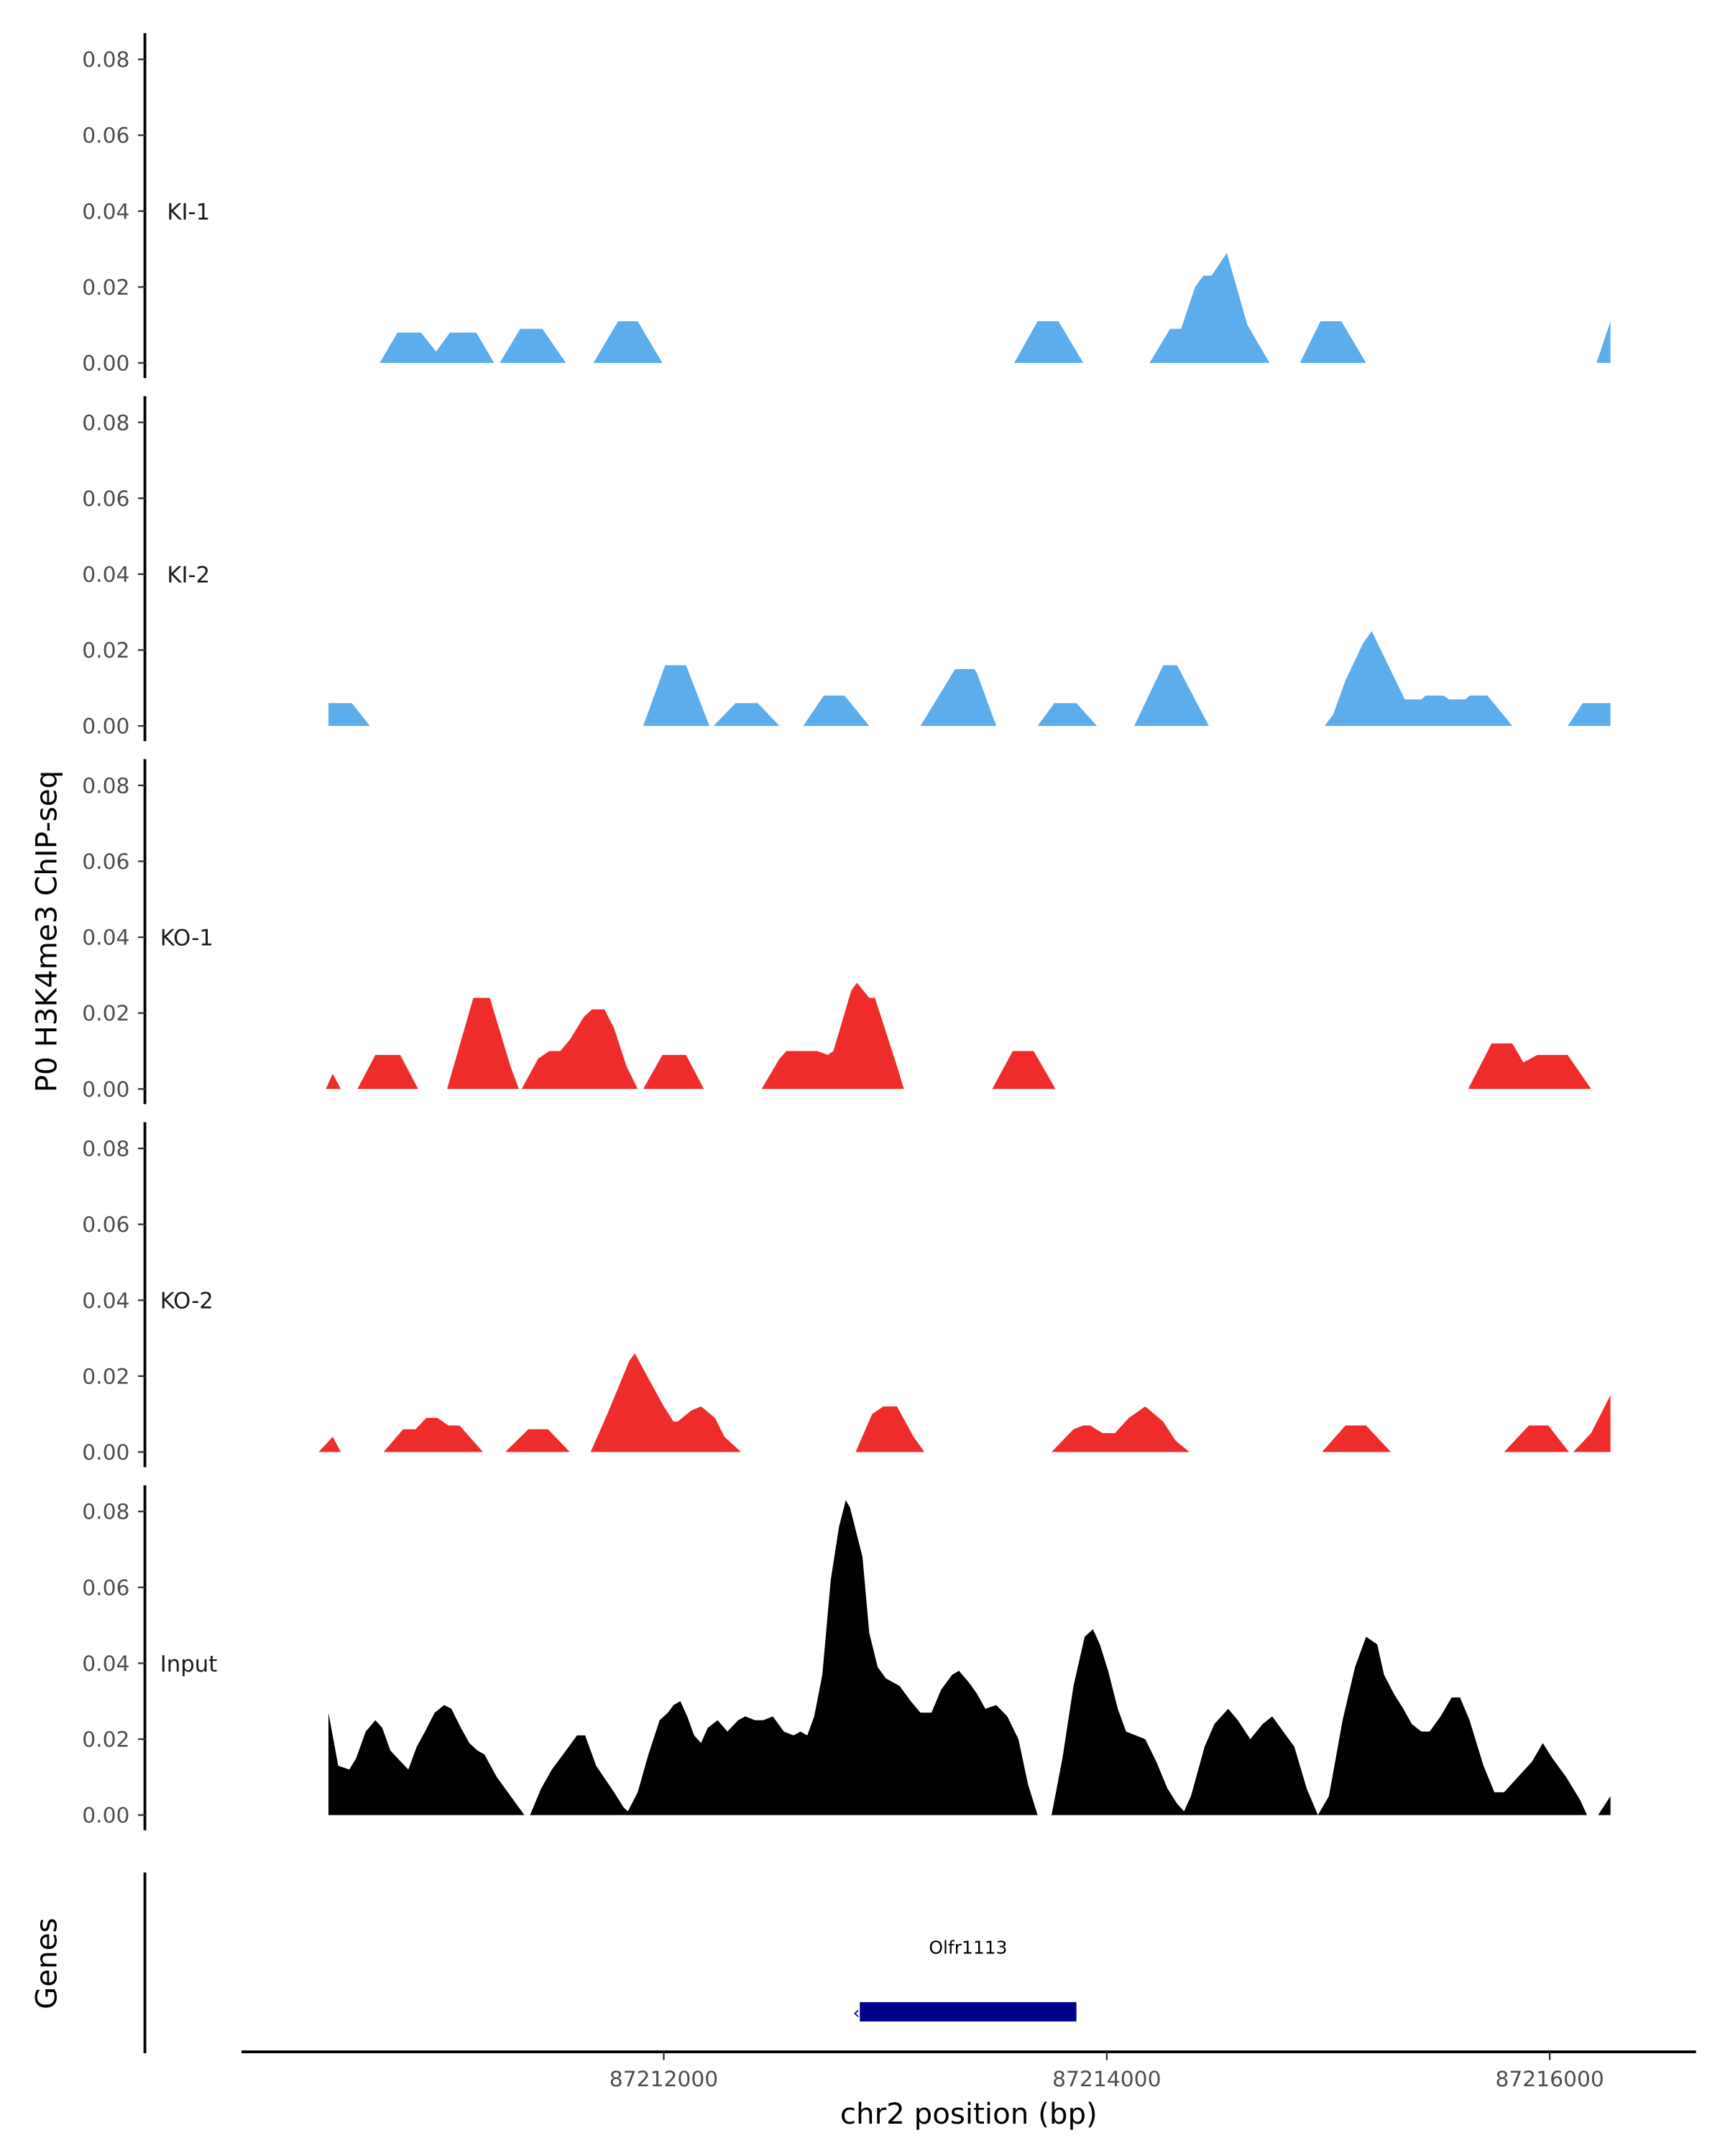 Image resolution: width=1725 pixels, height=2156 pixels. Describe the element at coordinates (188, 212) in the screenshot. I see `track-label: KI-1` at that location.